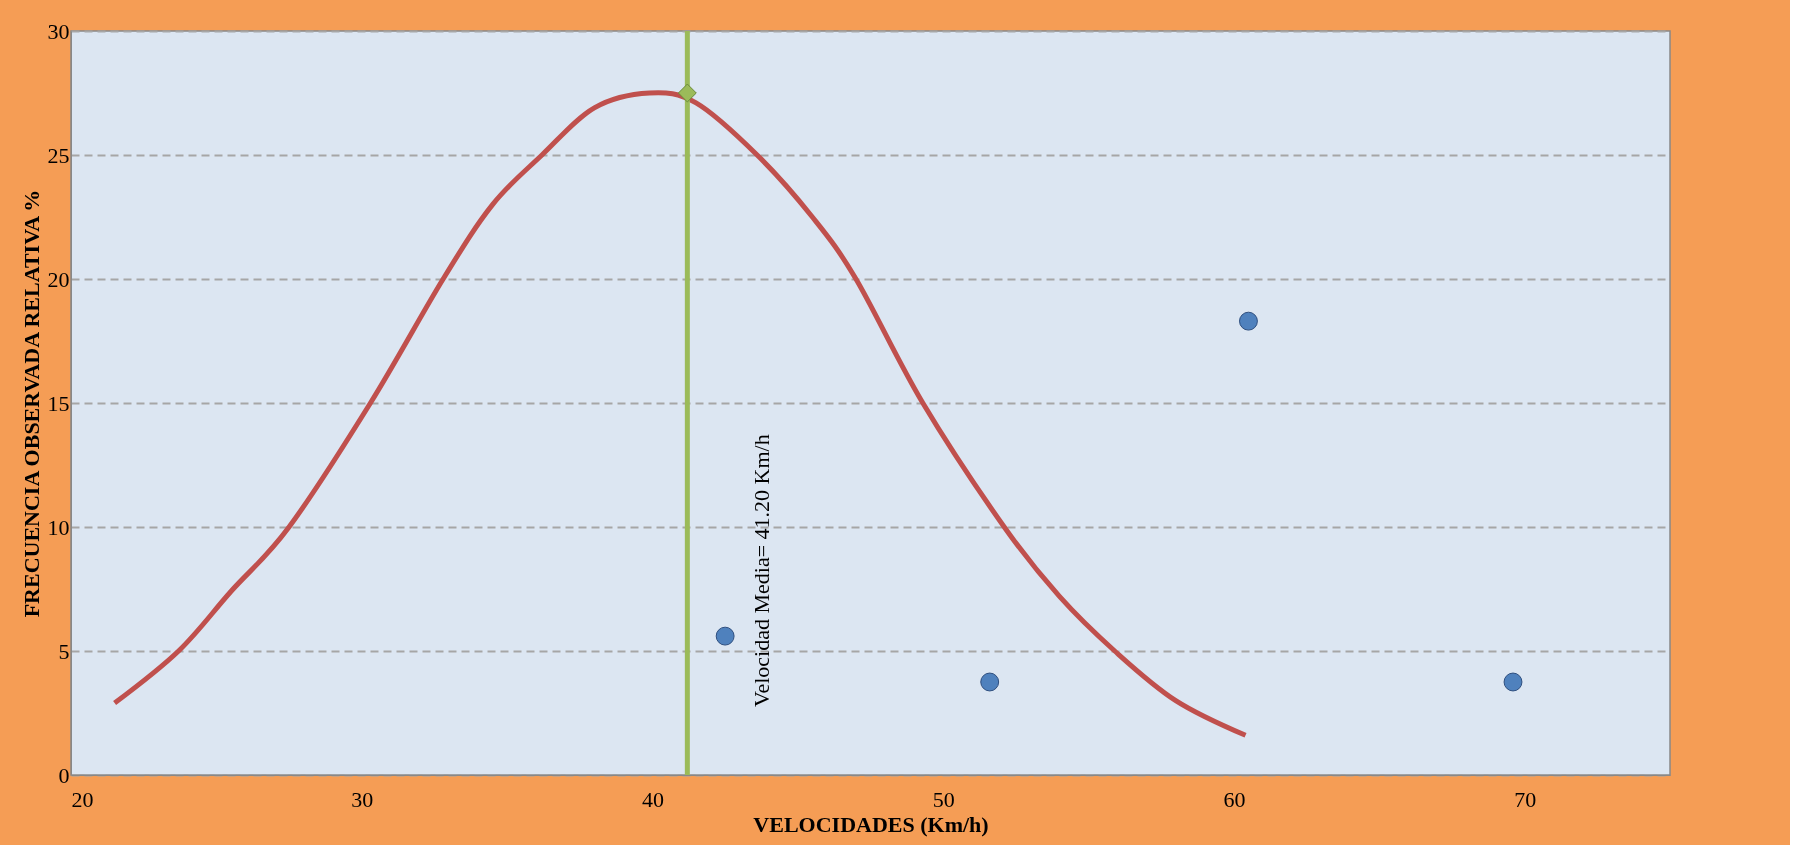 This screenshot has height=867, width=1811. Describe the element at coordinates (58, 527) in the screenshot. I see `y-tick-label: 10` at that location.